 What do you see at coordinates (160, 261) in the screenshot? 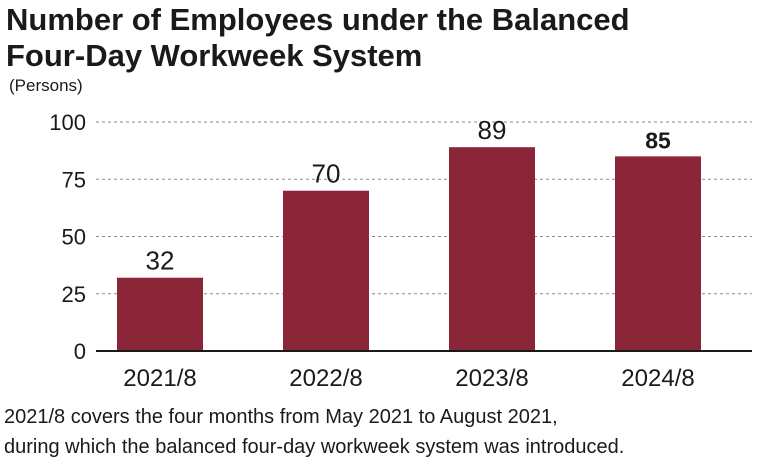
I see `data-label: 32` at bounding box center [160, 261].